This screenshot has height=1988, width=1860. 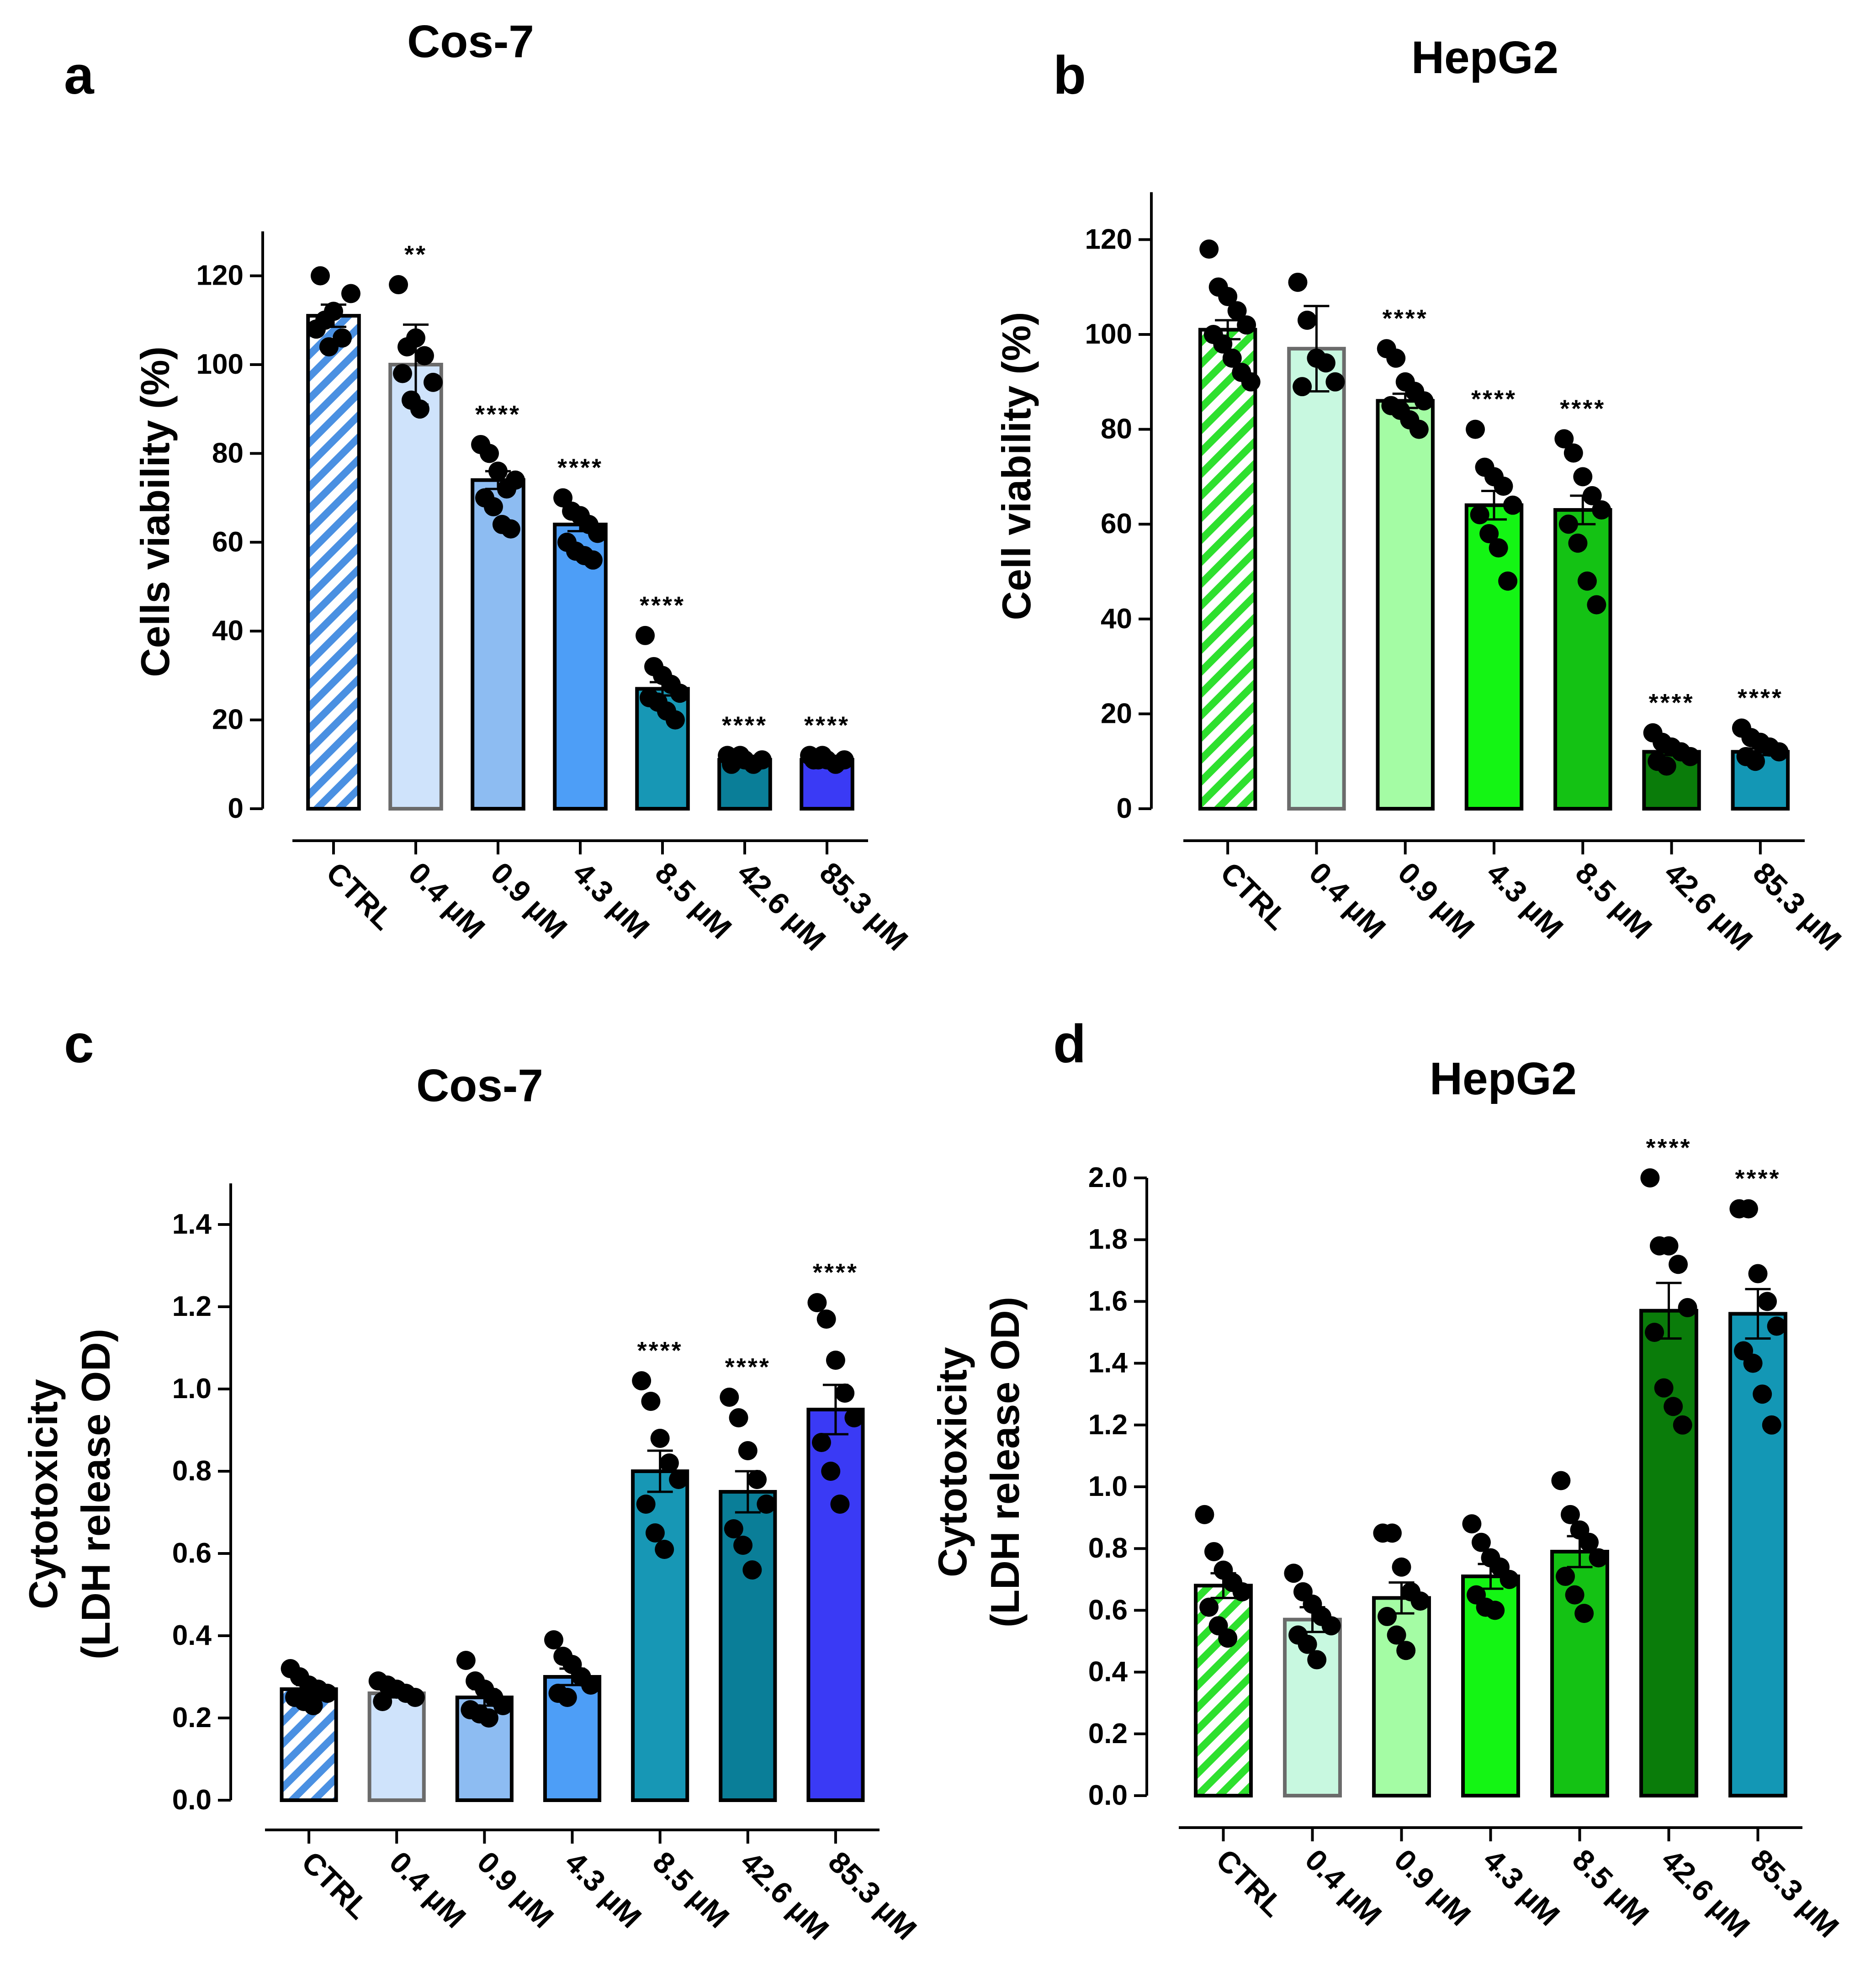 What do you see at coordinates (1005, 1462) in the screenshot?
I see `panel-d-ylabel2: (LDH release OD)` at bounding box center [1005, 1462].